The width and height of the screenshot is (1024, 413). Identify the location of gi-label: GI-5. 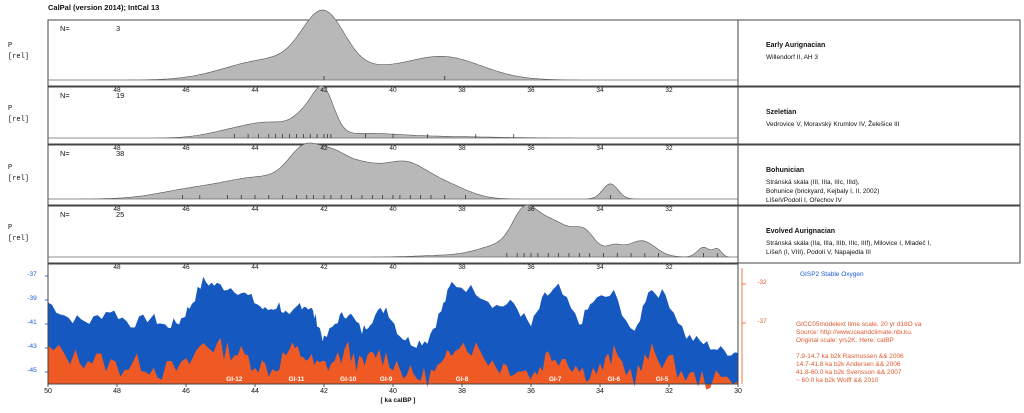
(662, 379).